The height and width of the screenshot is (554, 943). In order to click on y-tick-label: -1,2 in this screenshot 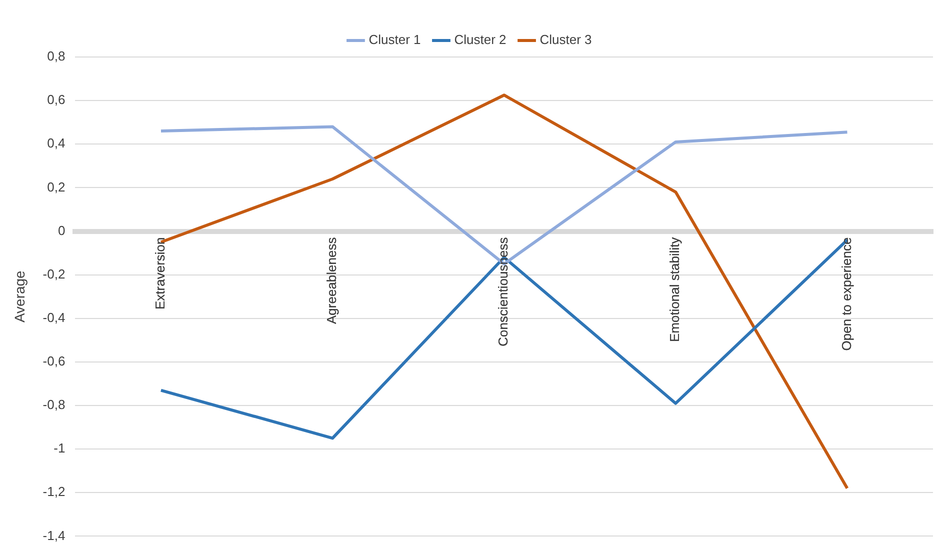, I will do `click(54, 492)`.